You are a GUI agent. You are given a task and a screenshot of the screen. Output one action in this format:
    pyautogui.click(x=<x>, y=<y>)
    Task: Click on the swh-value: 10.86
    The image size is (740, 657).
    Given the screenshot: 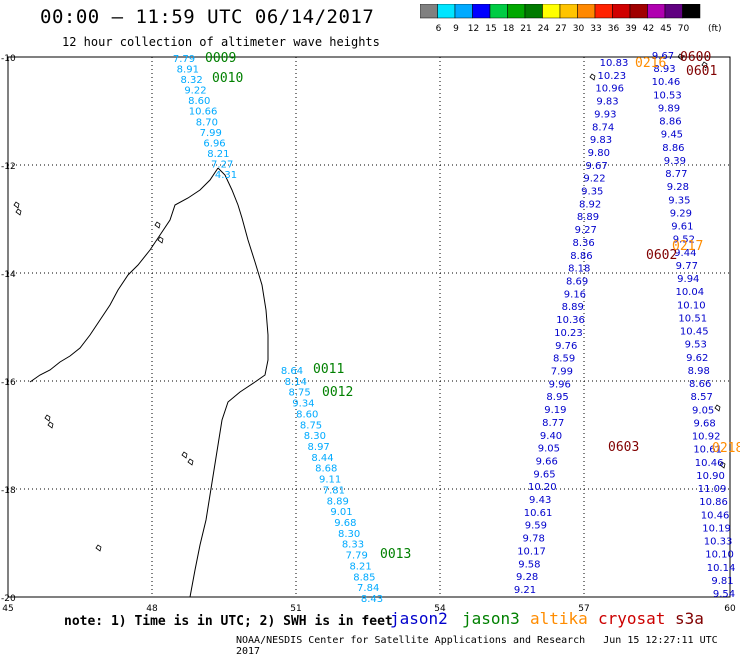 What is the action you would take?
    pyautogui.click(x=713, y=502)
    